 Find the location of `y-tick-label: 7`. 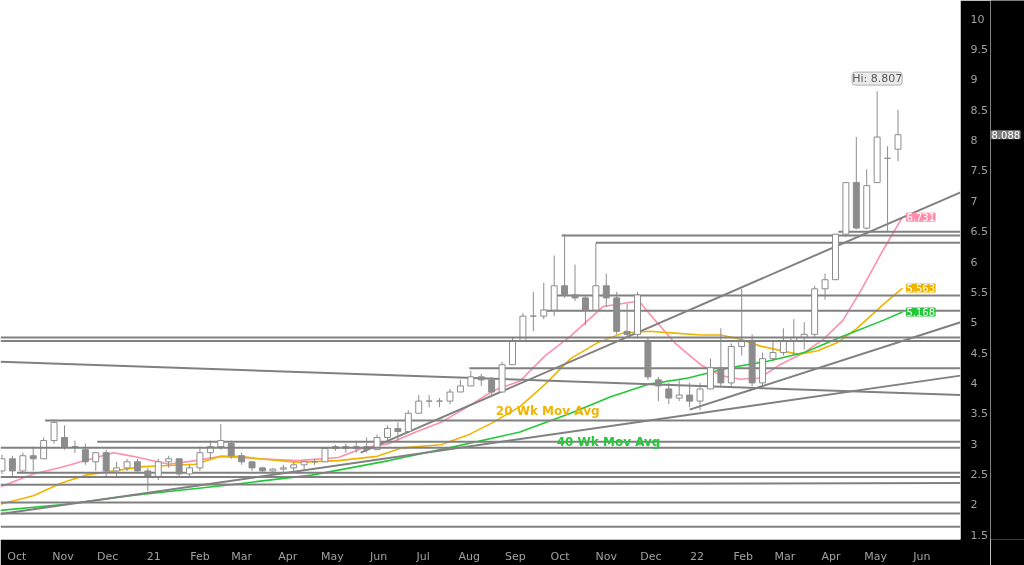

y-tick-label: 7 is located at coordinates (974, 201).